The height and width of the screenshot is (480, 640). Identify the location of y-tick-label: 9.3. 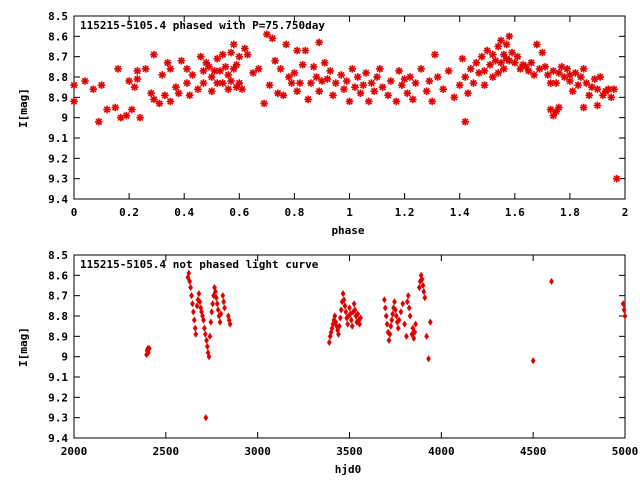
(58, 418).